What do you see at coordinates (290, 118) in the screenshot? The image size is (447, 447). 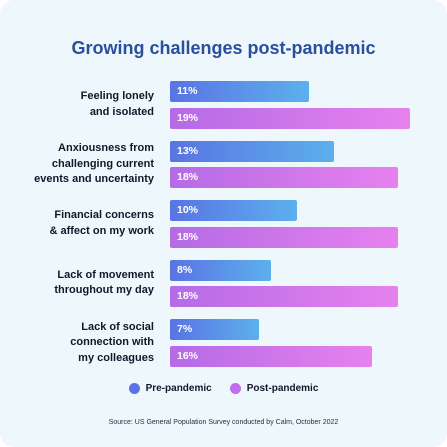 I see `bar-post-pandemic: 19%` at bounding box center [290, 118].